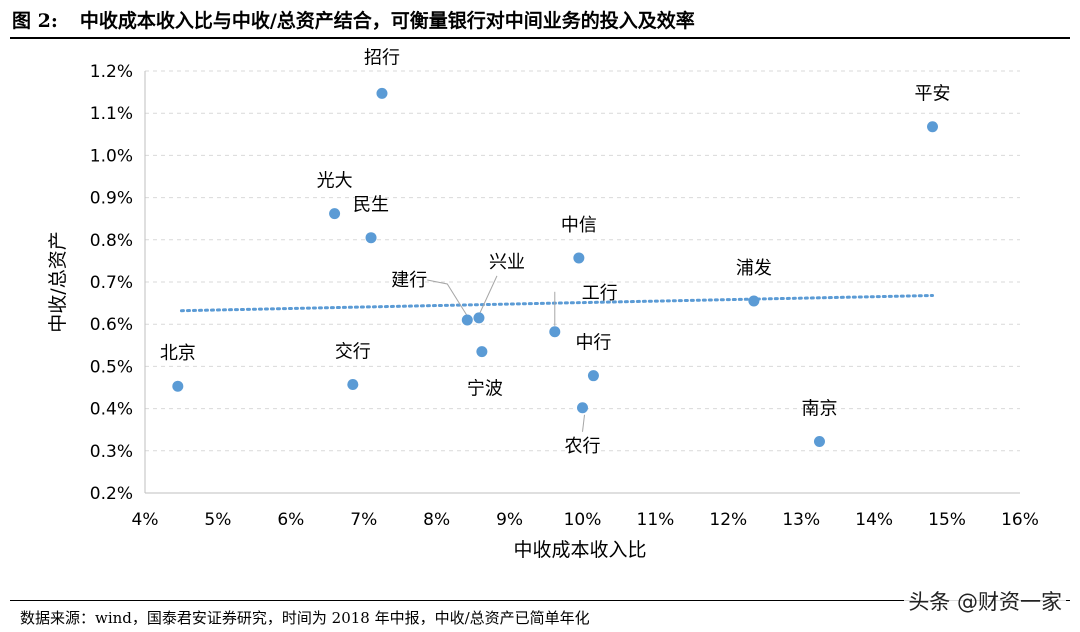  I want to click on trendline-group, so click(556, 303).